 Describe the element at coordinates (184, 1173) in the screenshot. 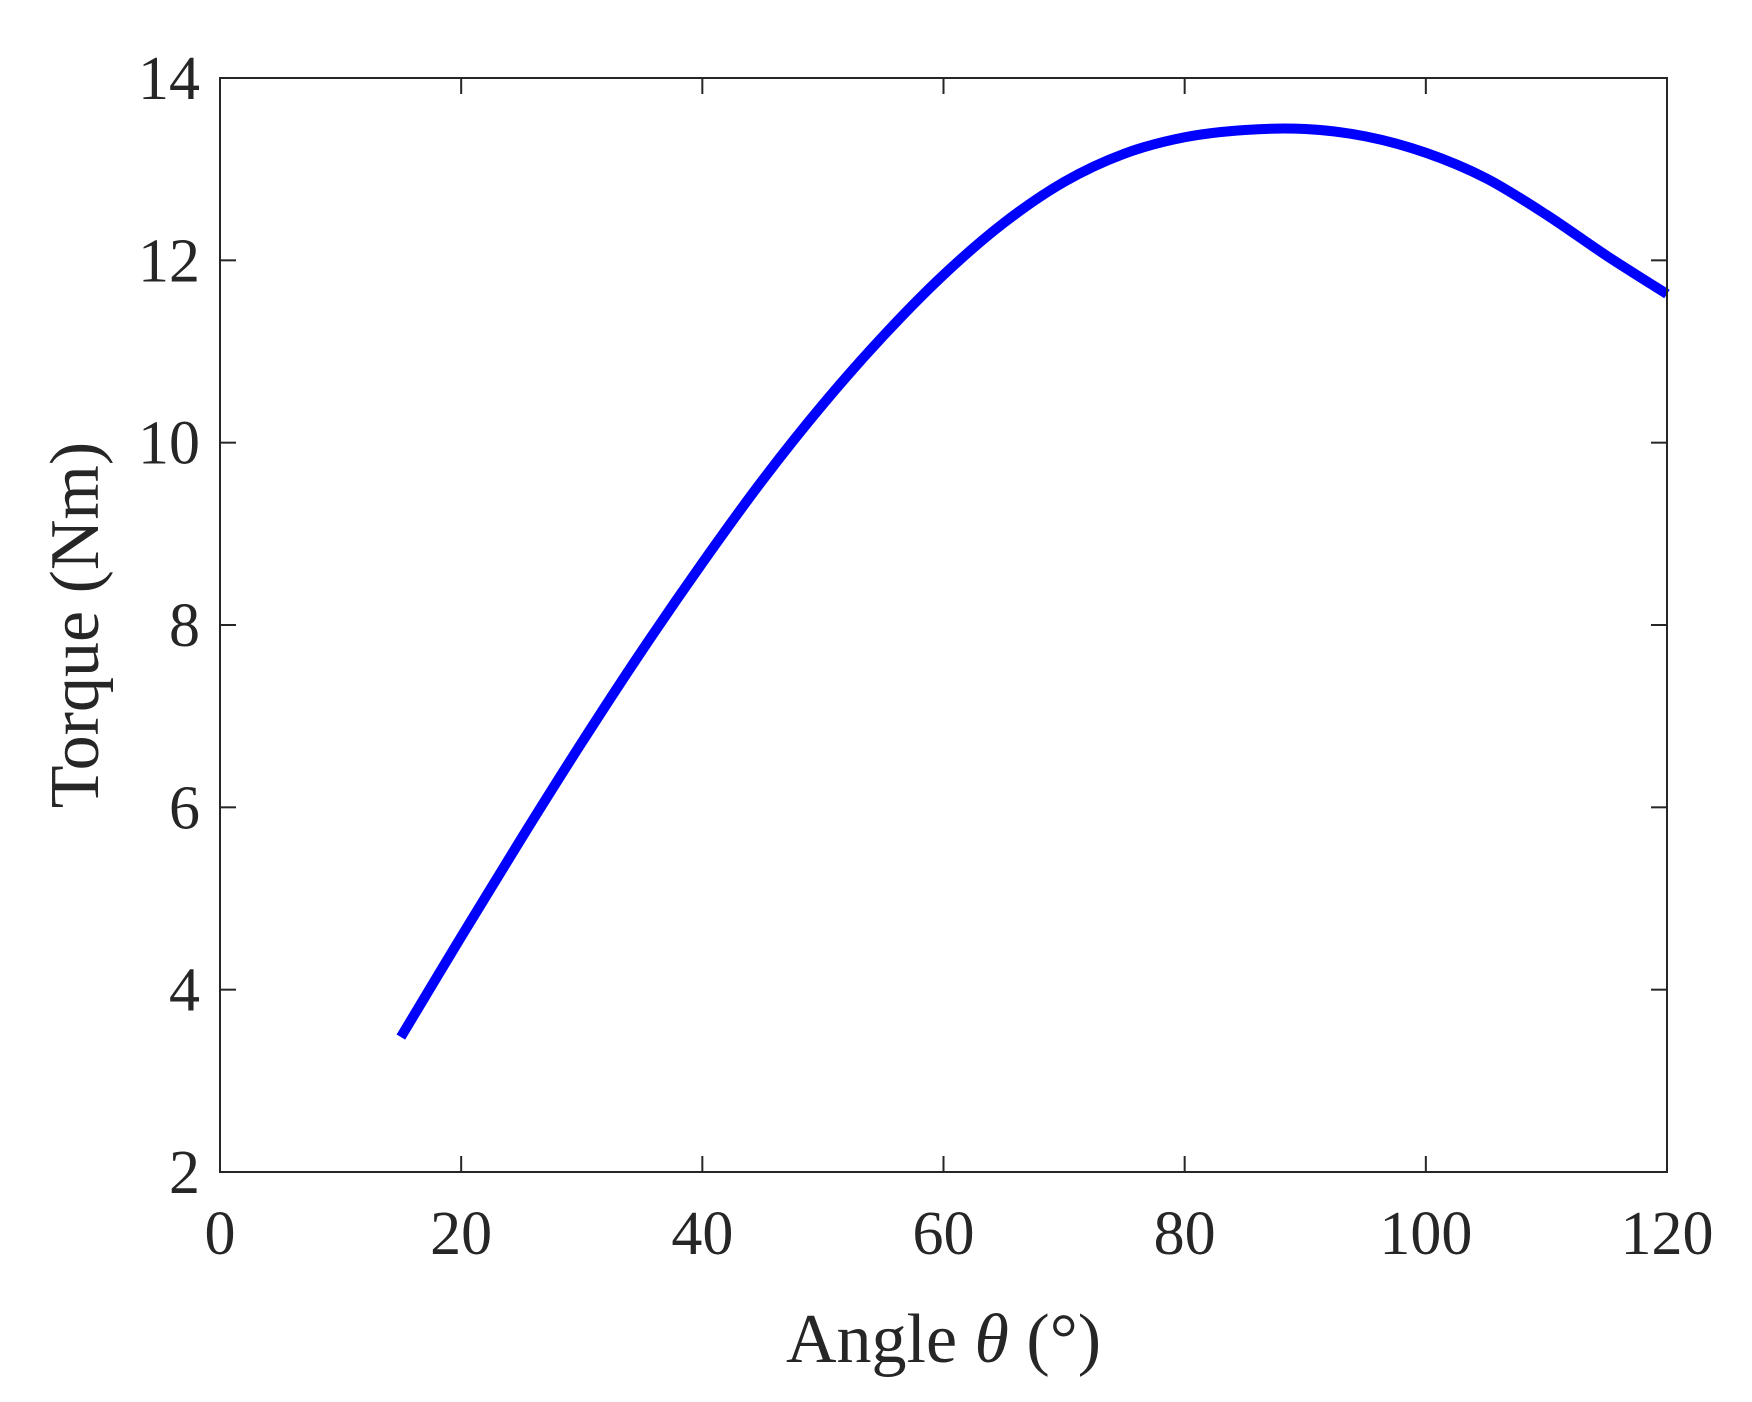

I see `y-tick-label: 2` at that location.